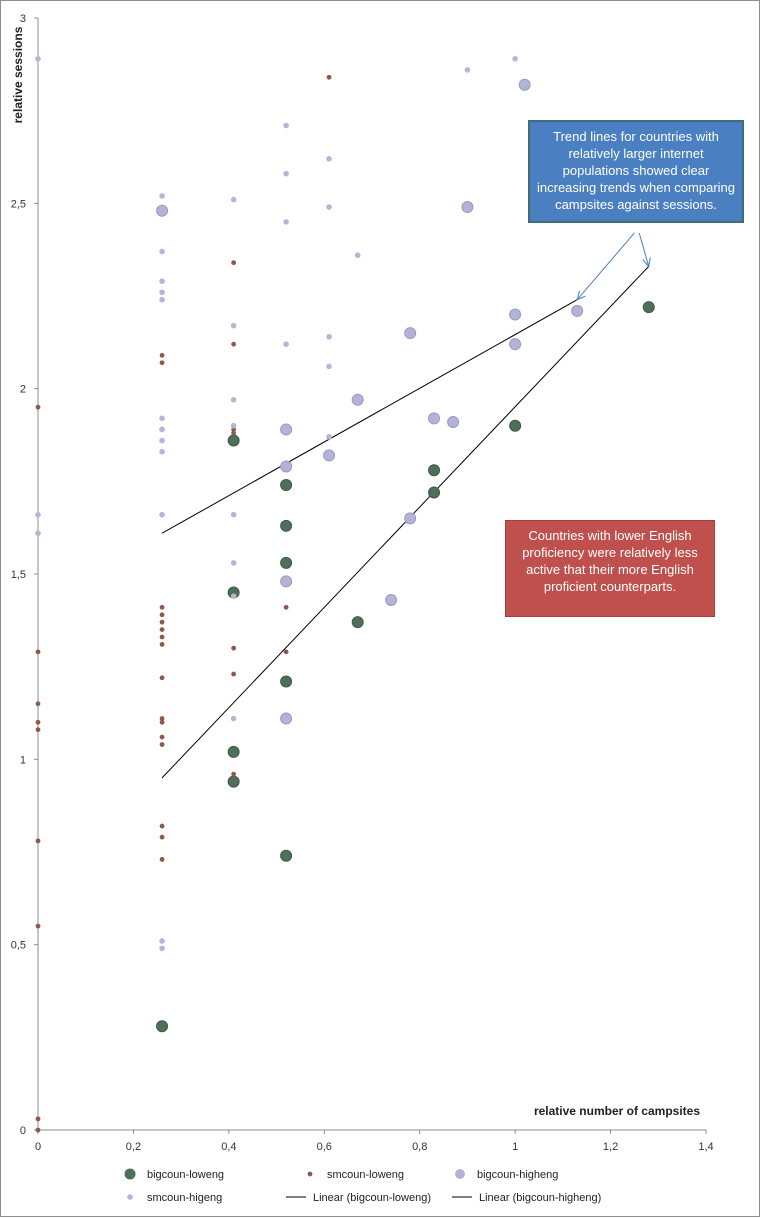 The image size is (761, 1218). I want to click on x-tick-label: 0, so click(38, 1147).